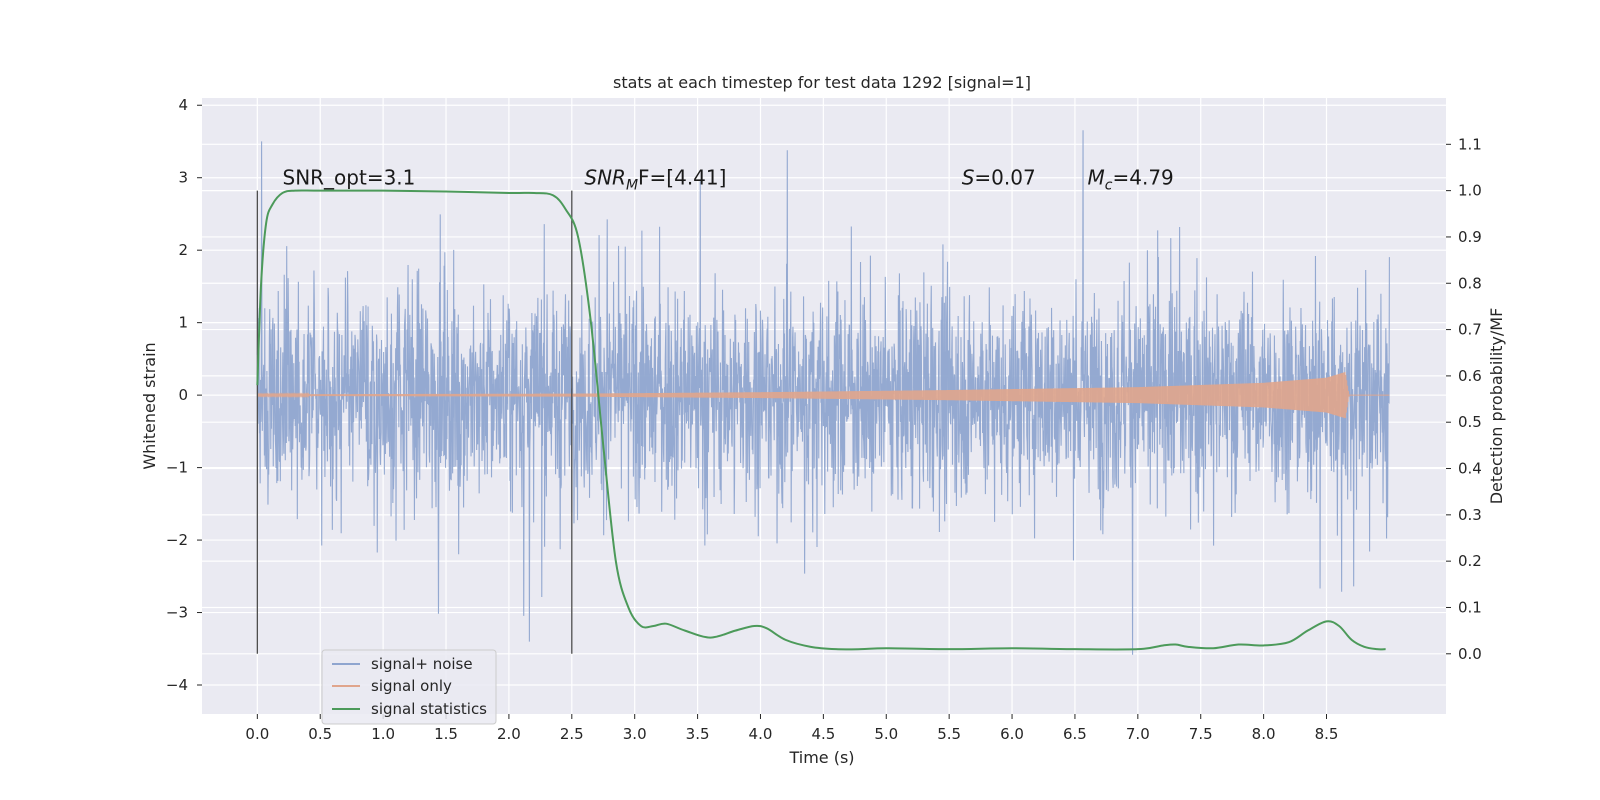  I want to click on y-right-tick-label: 0.9, so click(1470, 237).